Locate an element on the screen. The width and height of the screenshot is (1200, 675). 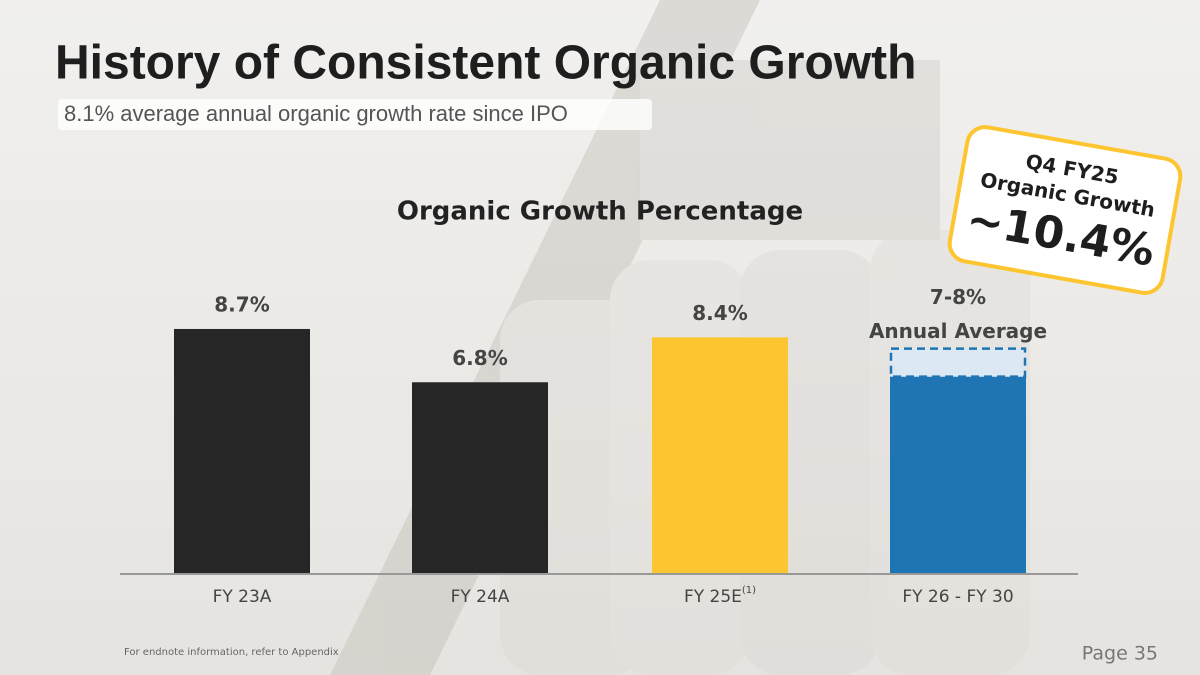
range-bar is located at coordinates (958, 362).